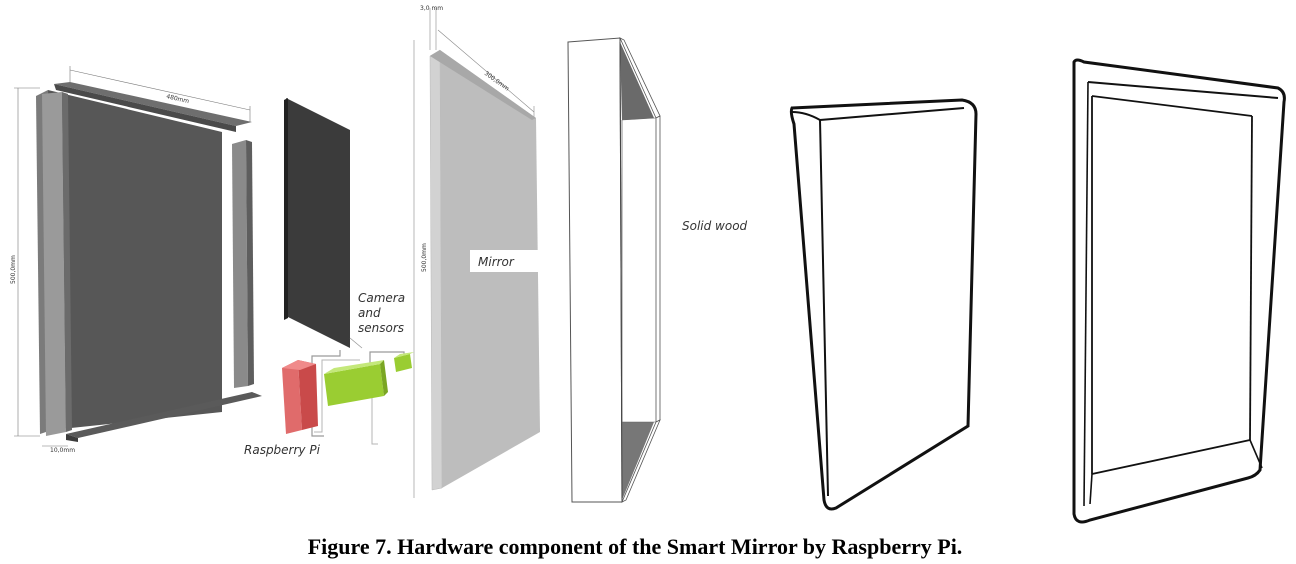 The width and height of the screenshot is (1296, 564). I want to click on wood-frame-front, so click(595, 270).